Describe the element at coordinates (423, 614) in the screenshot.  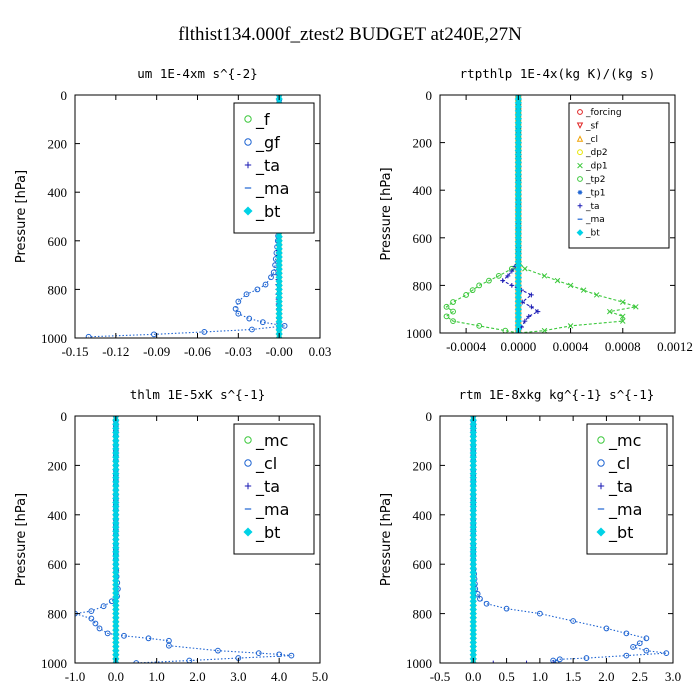
I see `y-tick-label: 800` at that location.